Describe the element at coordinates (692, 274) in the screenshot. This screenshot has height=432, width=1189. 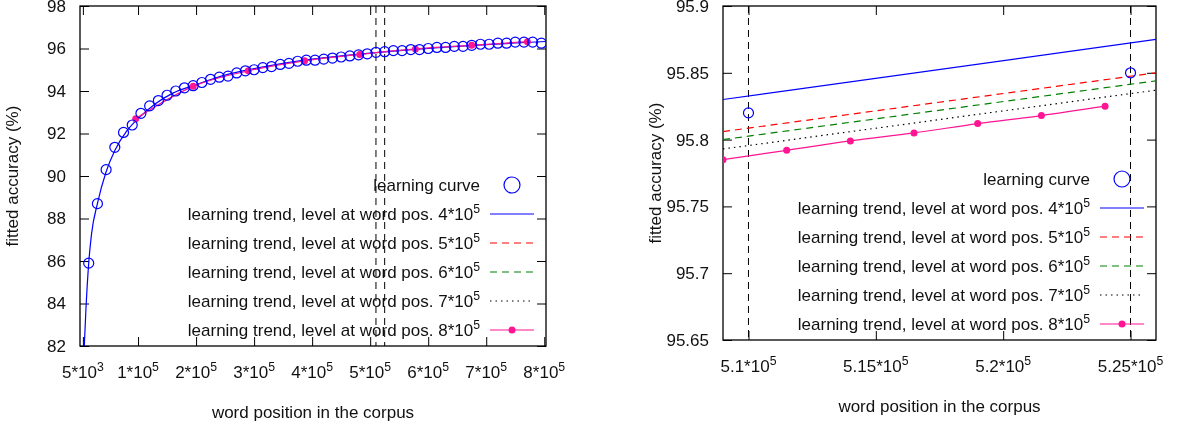
I see `y-tick-label: 95.7` at that location.